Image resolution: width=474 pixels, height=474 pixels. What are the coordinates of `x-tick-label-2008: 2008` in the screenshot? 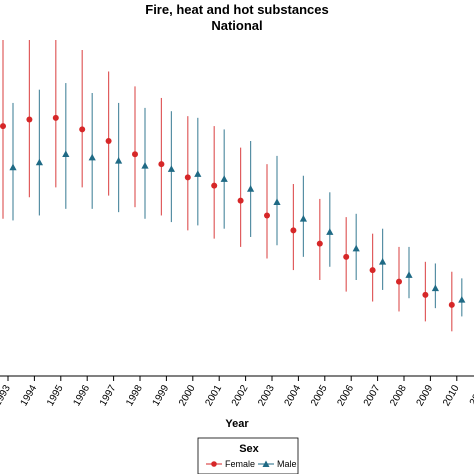 It's located at (398, 395).